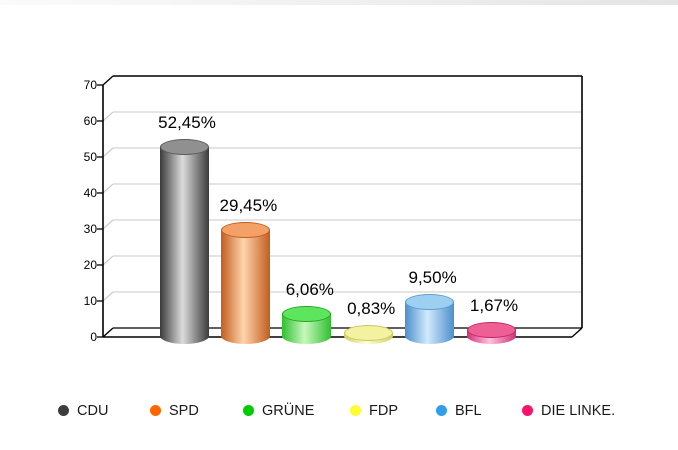 This screenshot has height=450, width=678. What do you see at coordinates (184, 147) in the screenshot?
I see `bar-cylinder-top-CDU` at bounding box center [184, 147].